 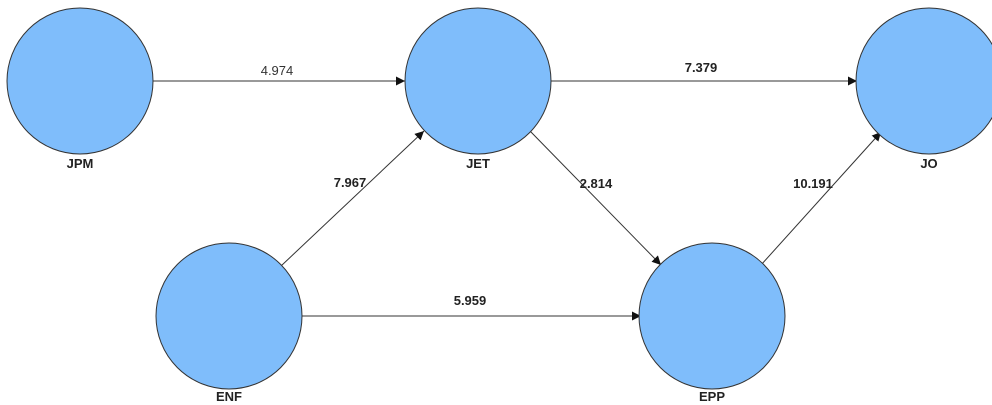 What do you see at coordinates (595, 198) in the screenshot?
I see `edge-jet-epp` at bounding box center [595, 198].